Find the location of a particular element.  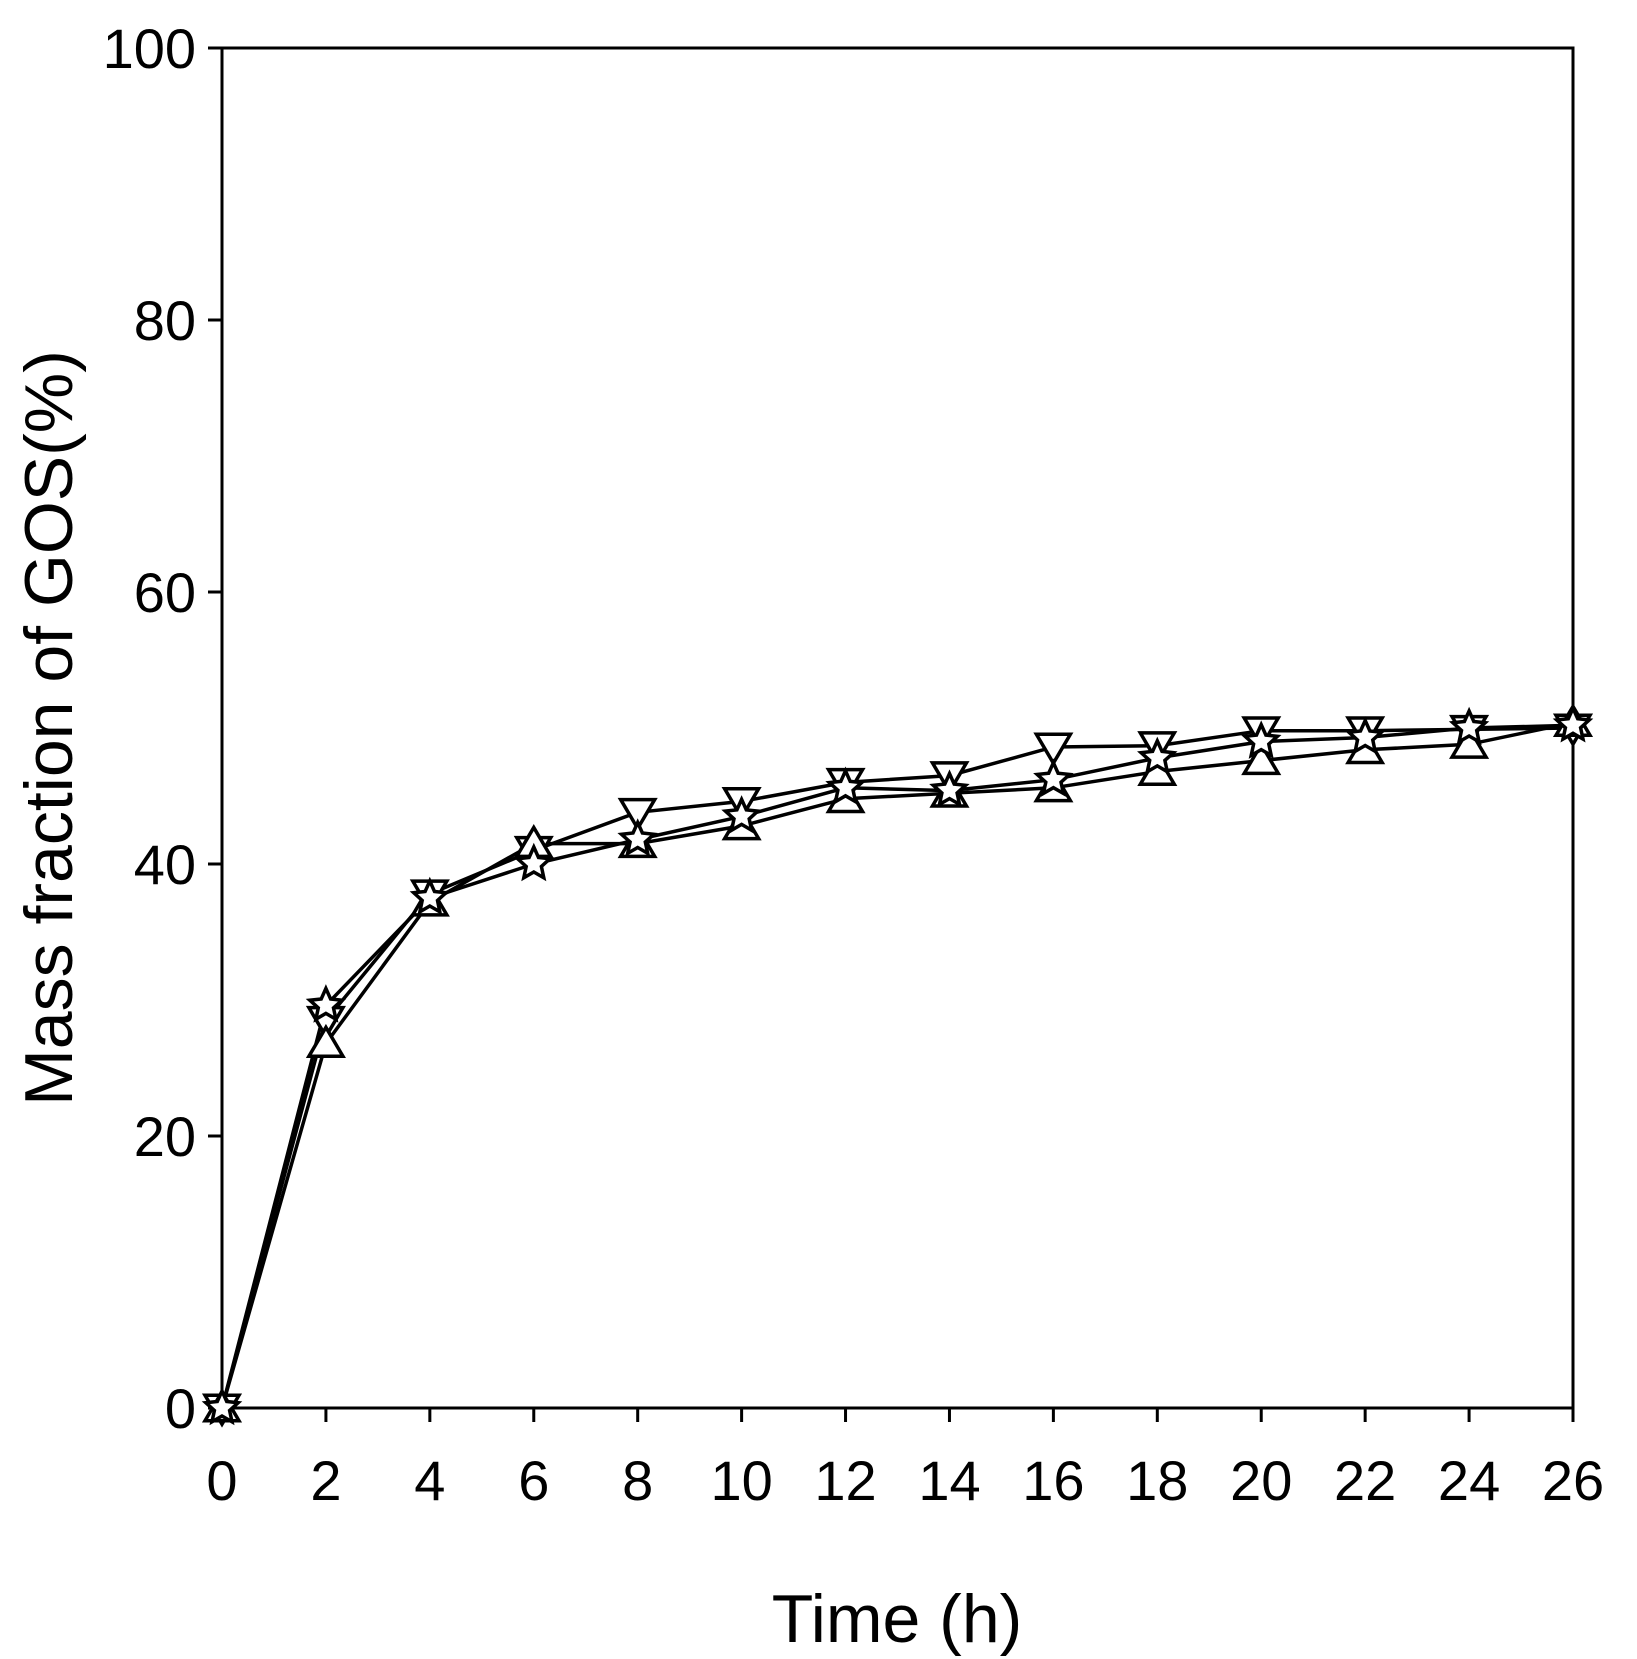

y-axis-title: Mass fraction of GOS(%) is located at coordinates (49, 728).